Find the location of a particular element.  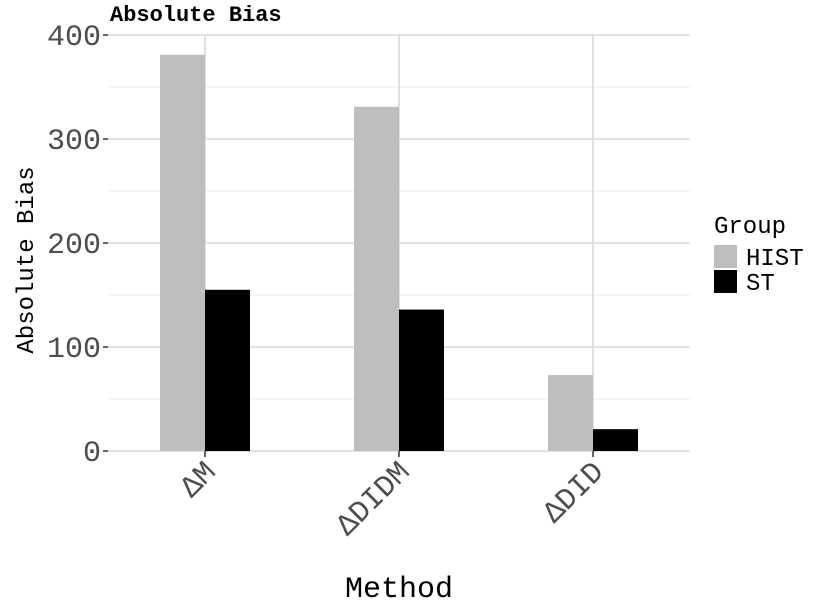

x-tick-label: ΔDID is located at coordinates (574, 493).